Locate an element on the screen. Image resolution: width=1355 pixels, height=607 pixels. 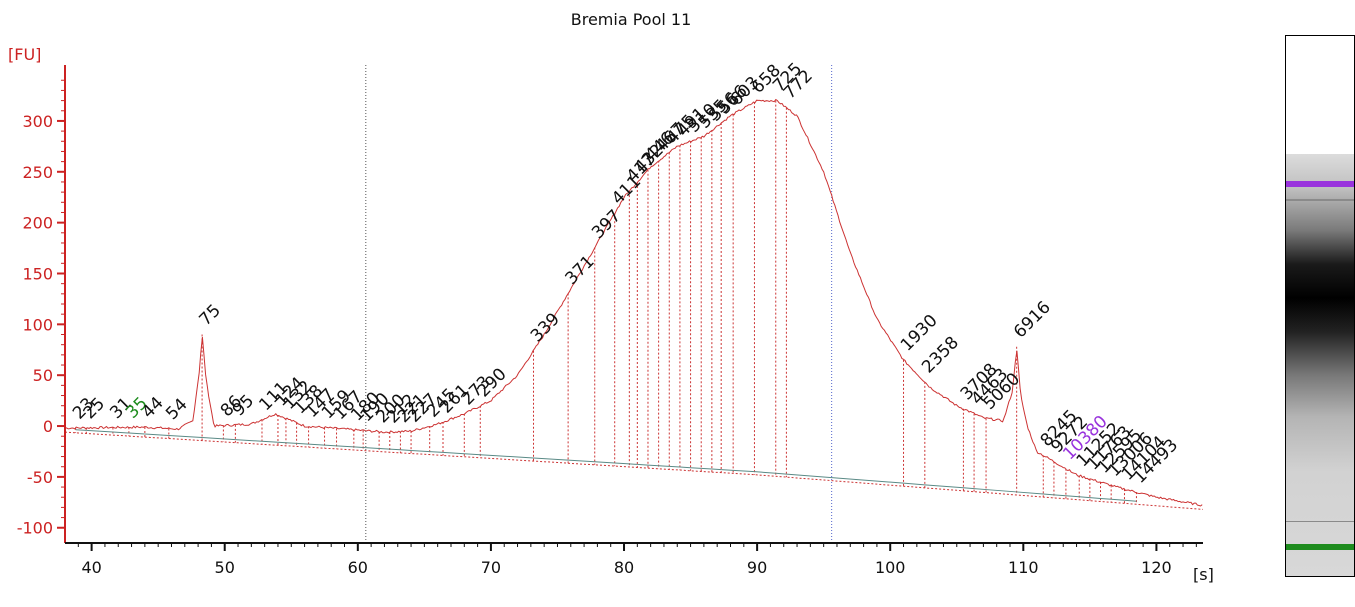
y-tick-label: 0 is located at coordinates (48, 426).